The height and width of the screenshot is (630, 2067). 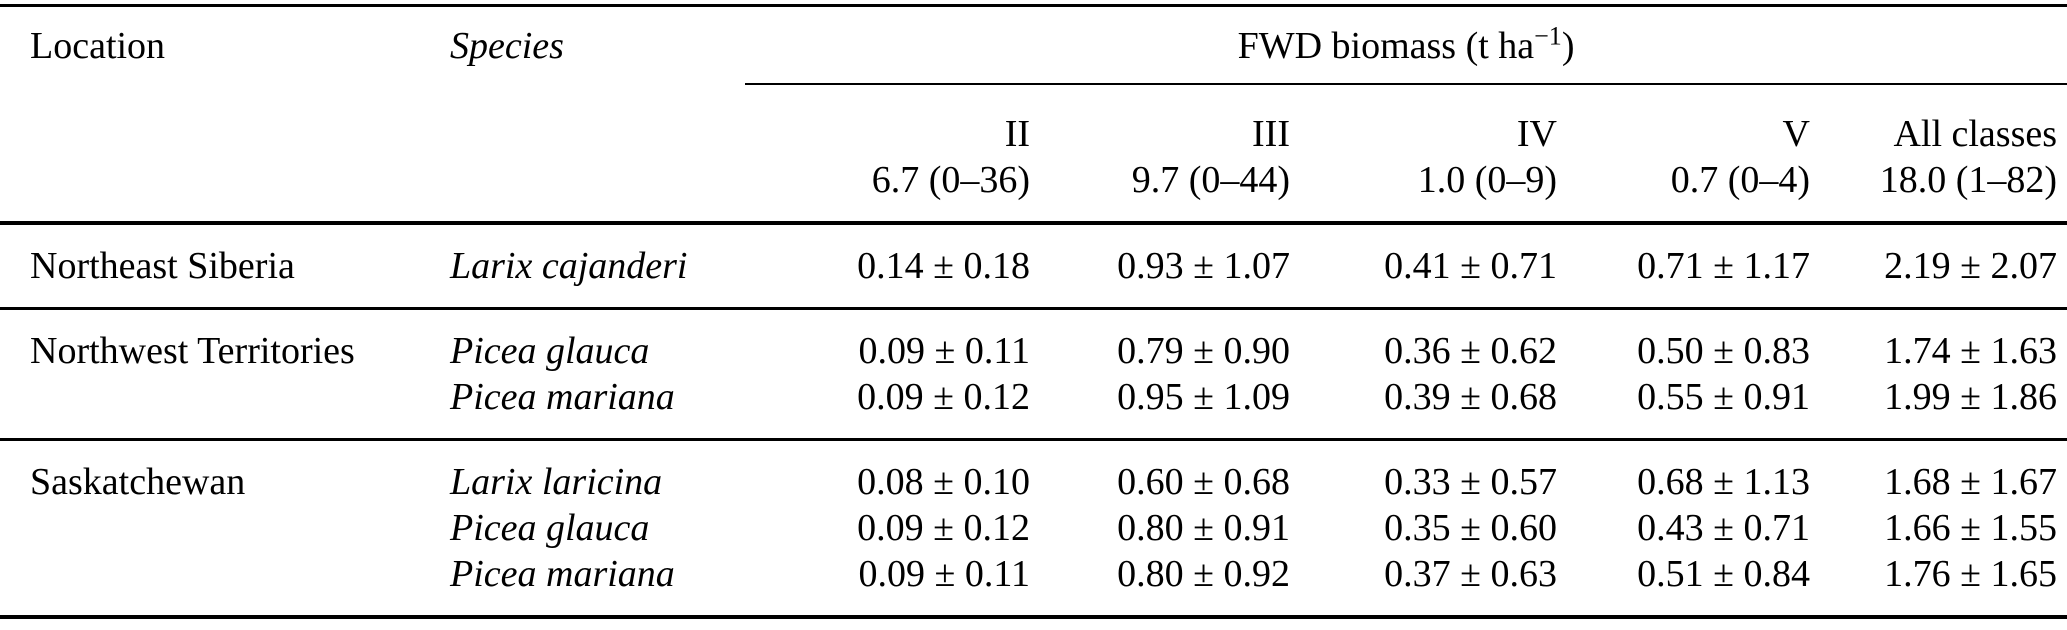 I want to click on group-header-exponent: −1, so click(x=1548, y=36).